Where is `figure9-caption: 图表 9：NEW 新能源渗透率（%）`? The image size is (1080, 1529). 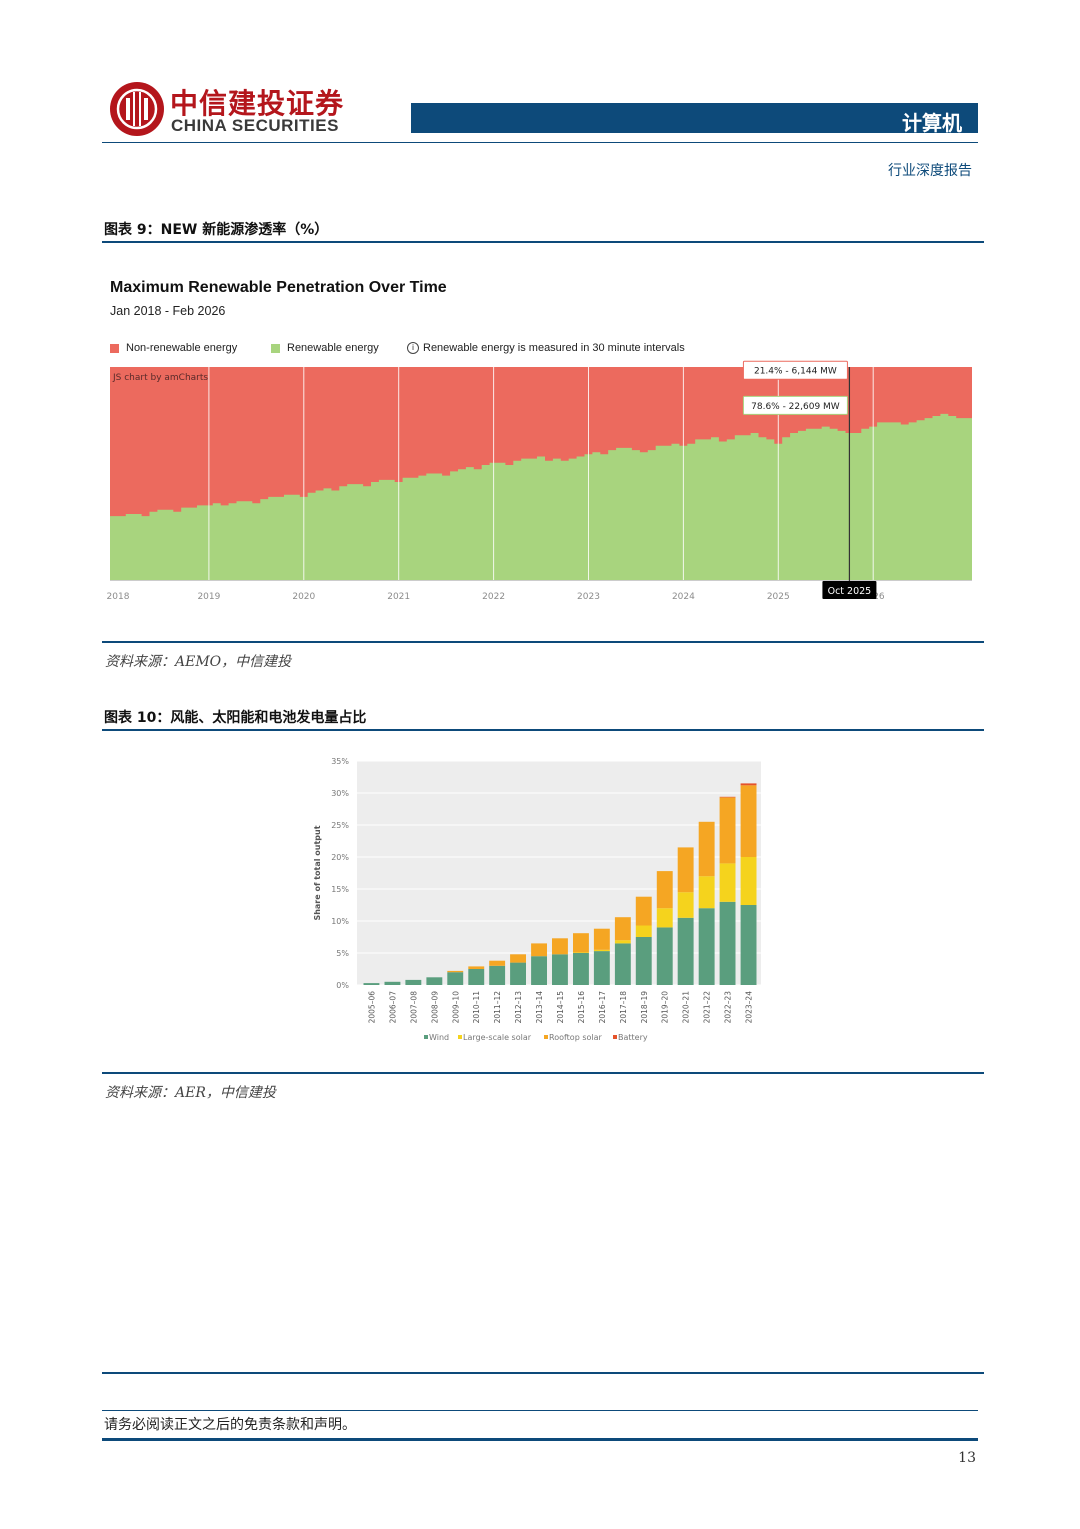
figure9-caption: 图表 9：NEW 新能源渗透率（%） is located at coordinates (216, 230).